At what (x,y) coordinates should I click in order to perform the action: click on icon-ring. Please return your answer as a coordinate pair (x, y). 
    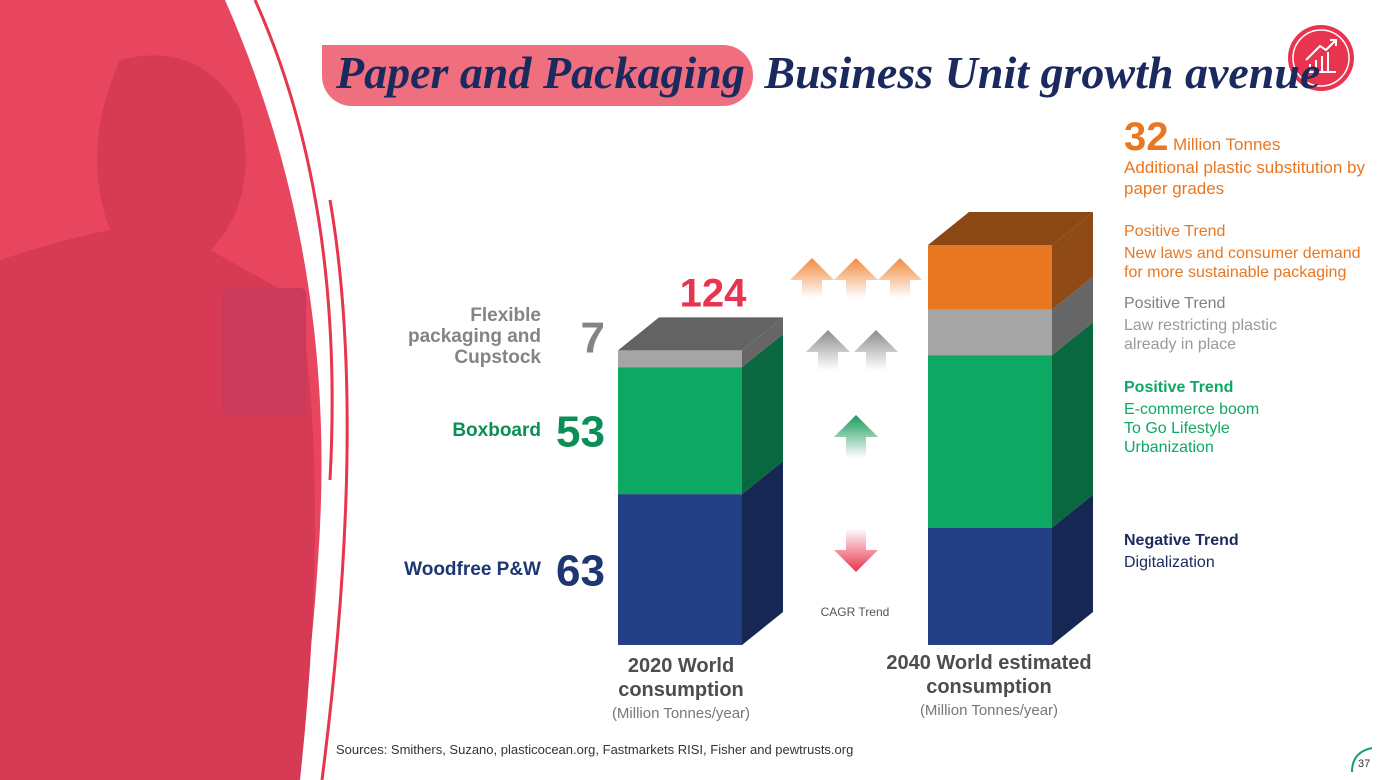
    Looking at the image, I should click on (1321, 58).